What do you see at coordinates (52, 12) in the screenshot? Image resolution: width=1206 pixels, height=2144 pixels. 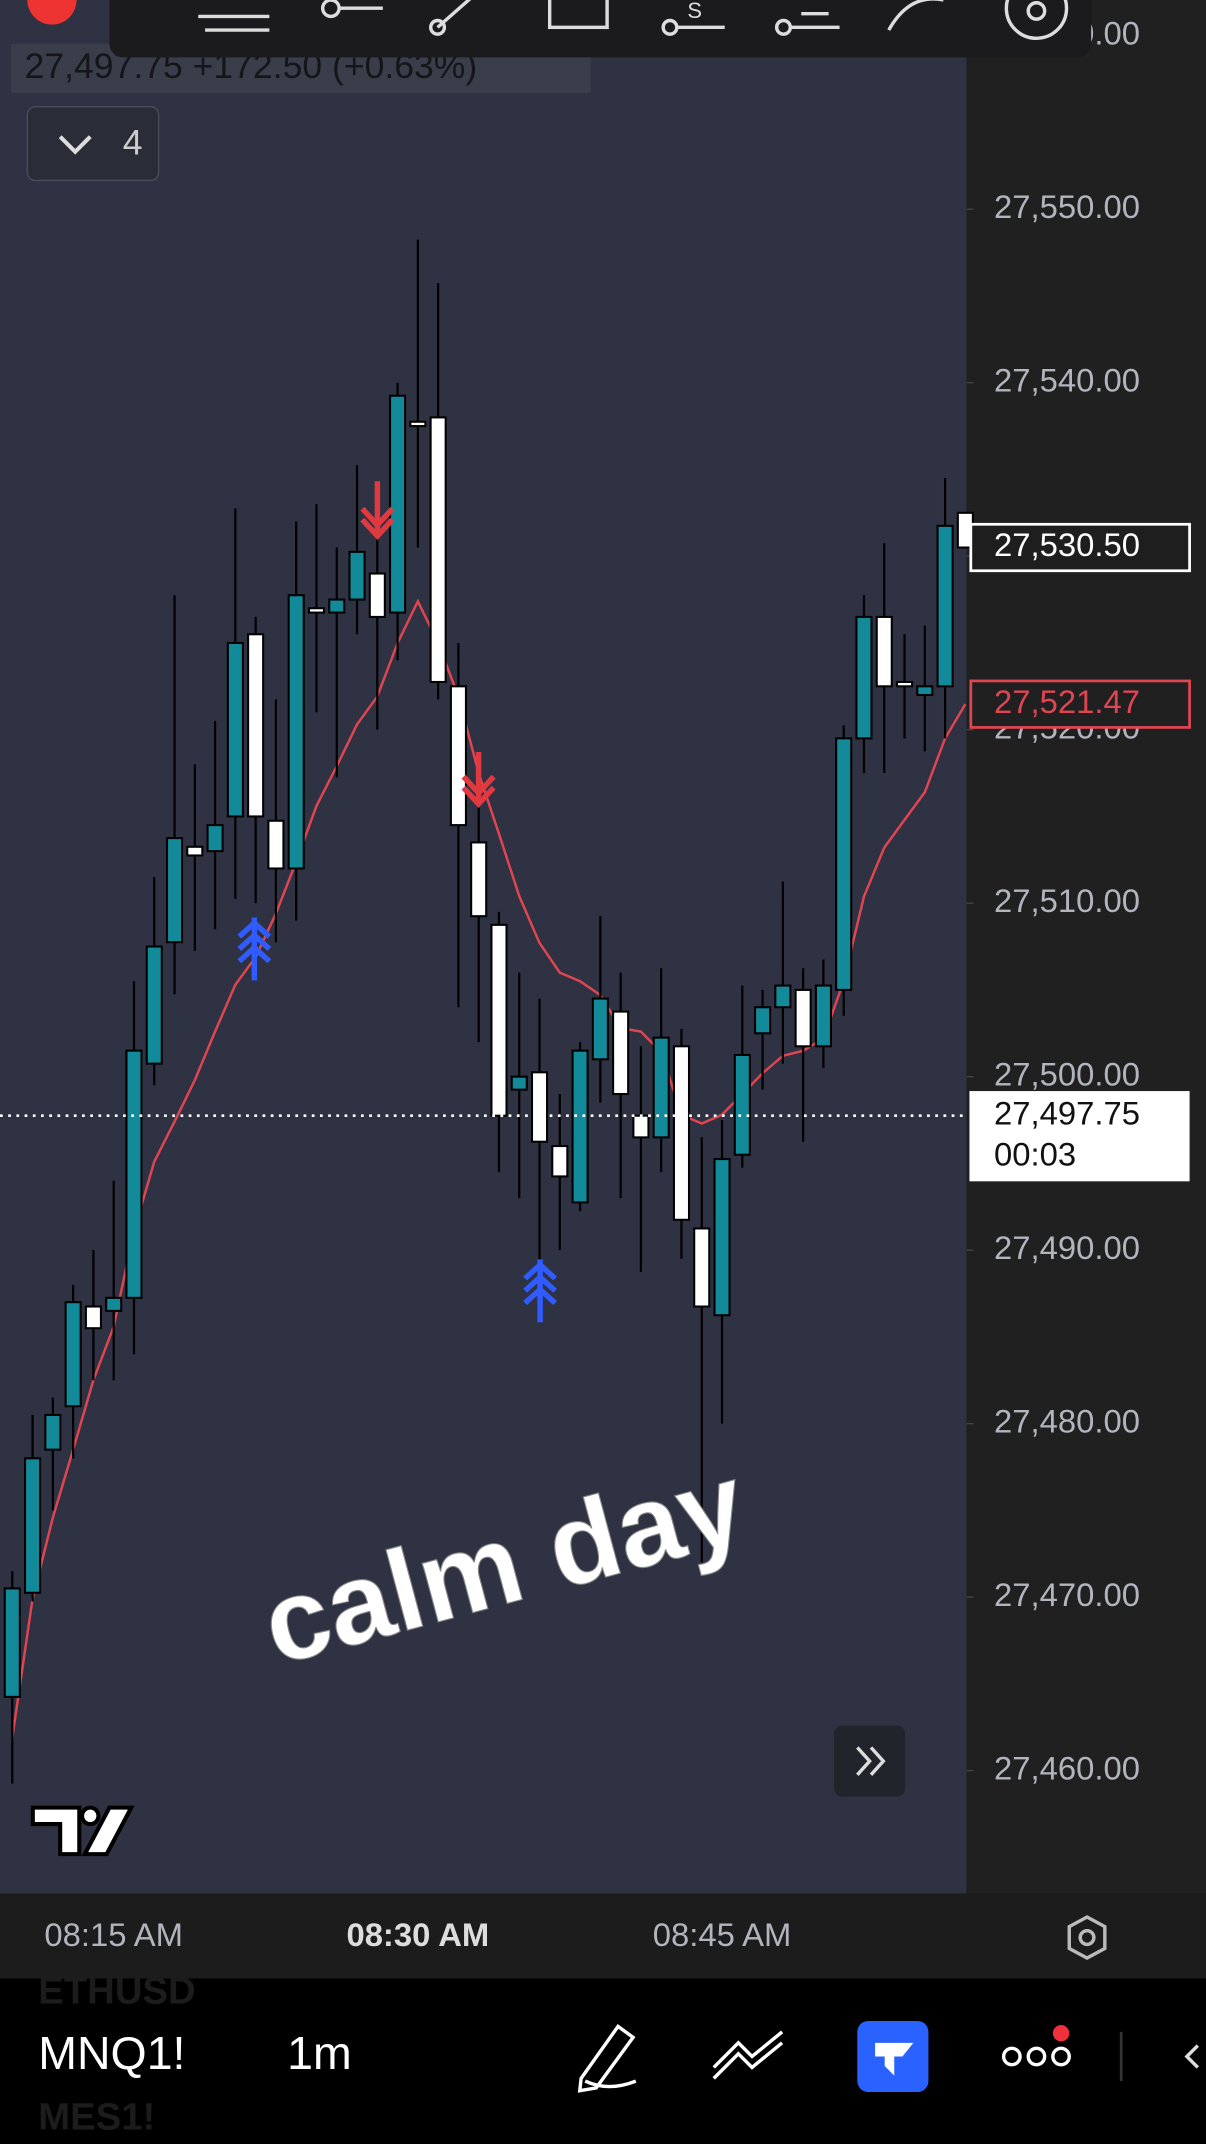 I see `flag` at bounding box center [52, 12].